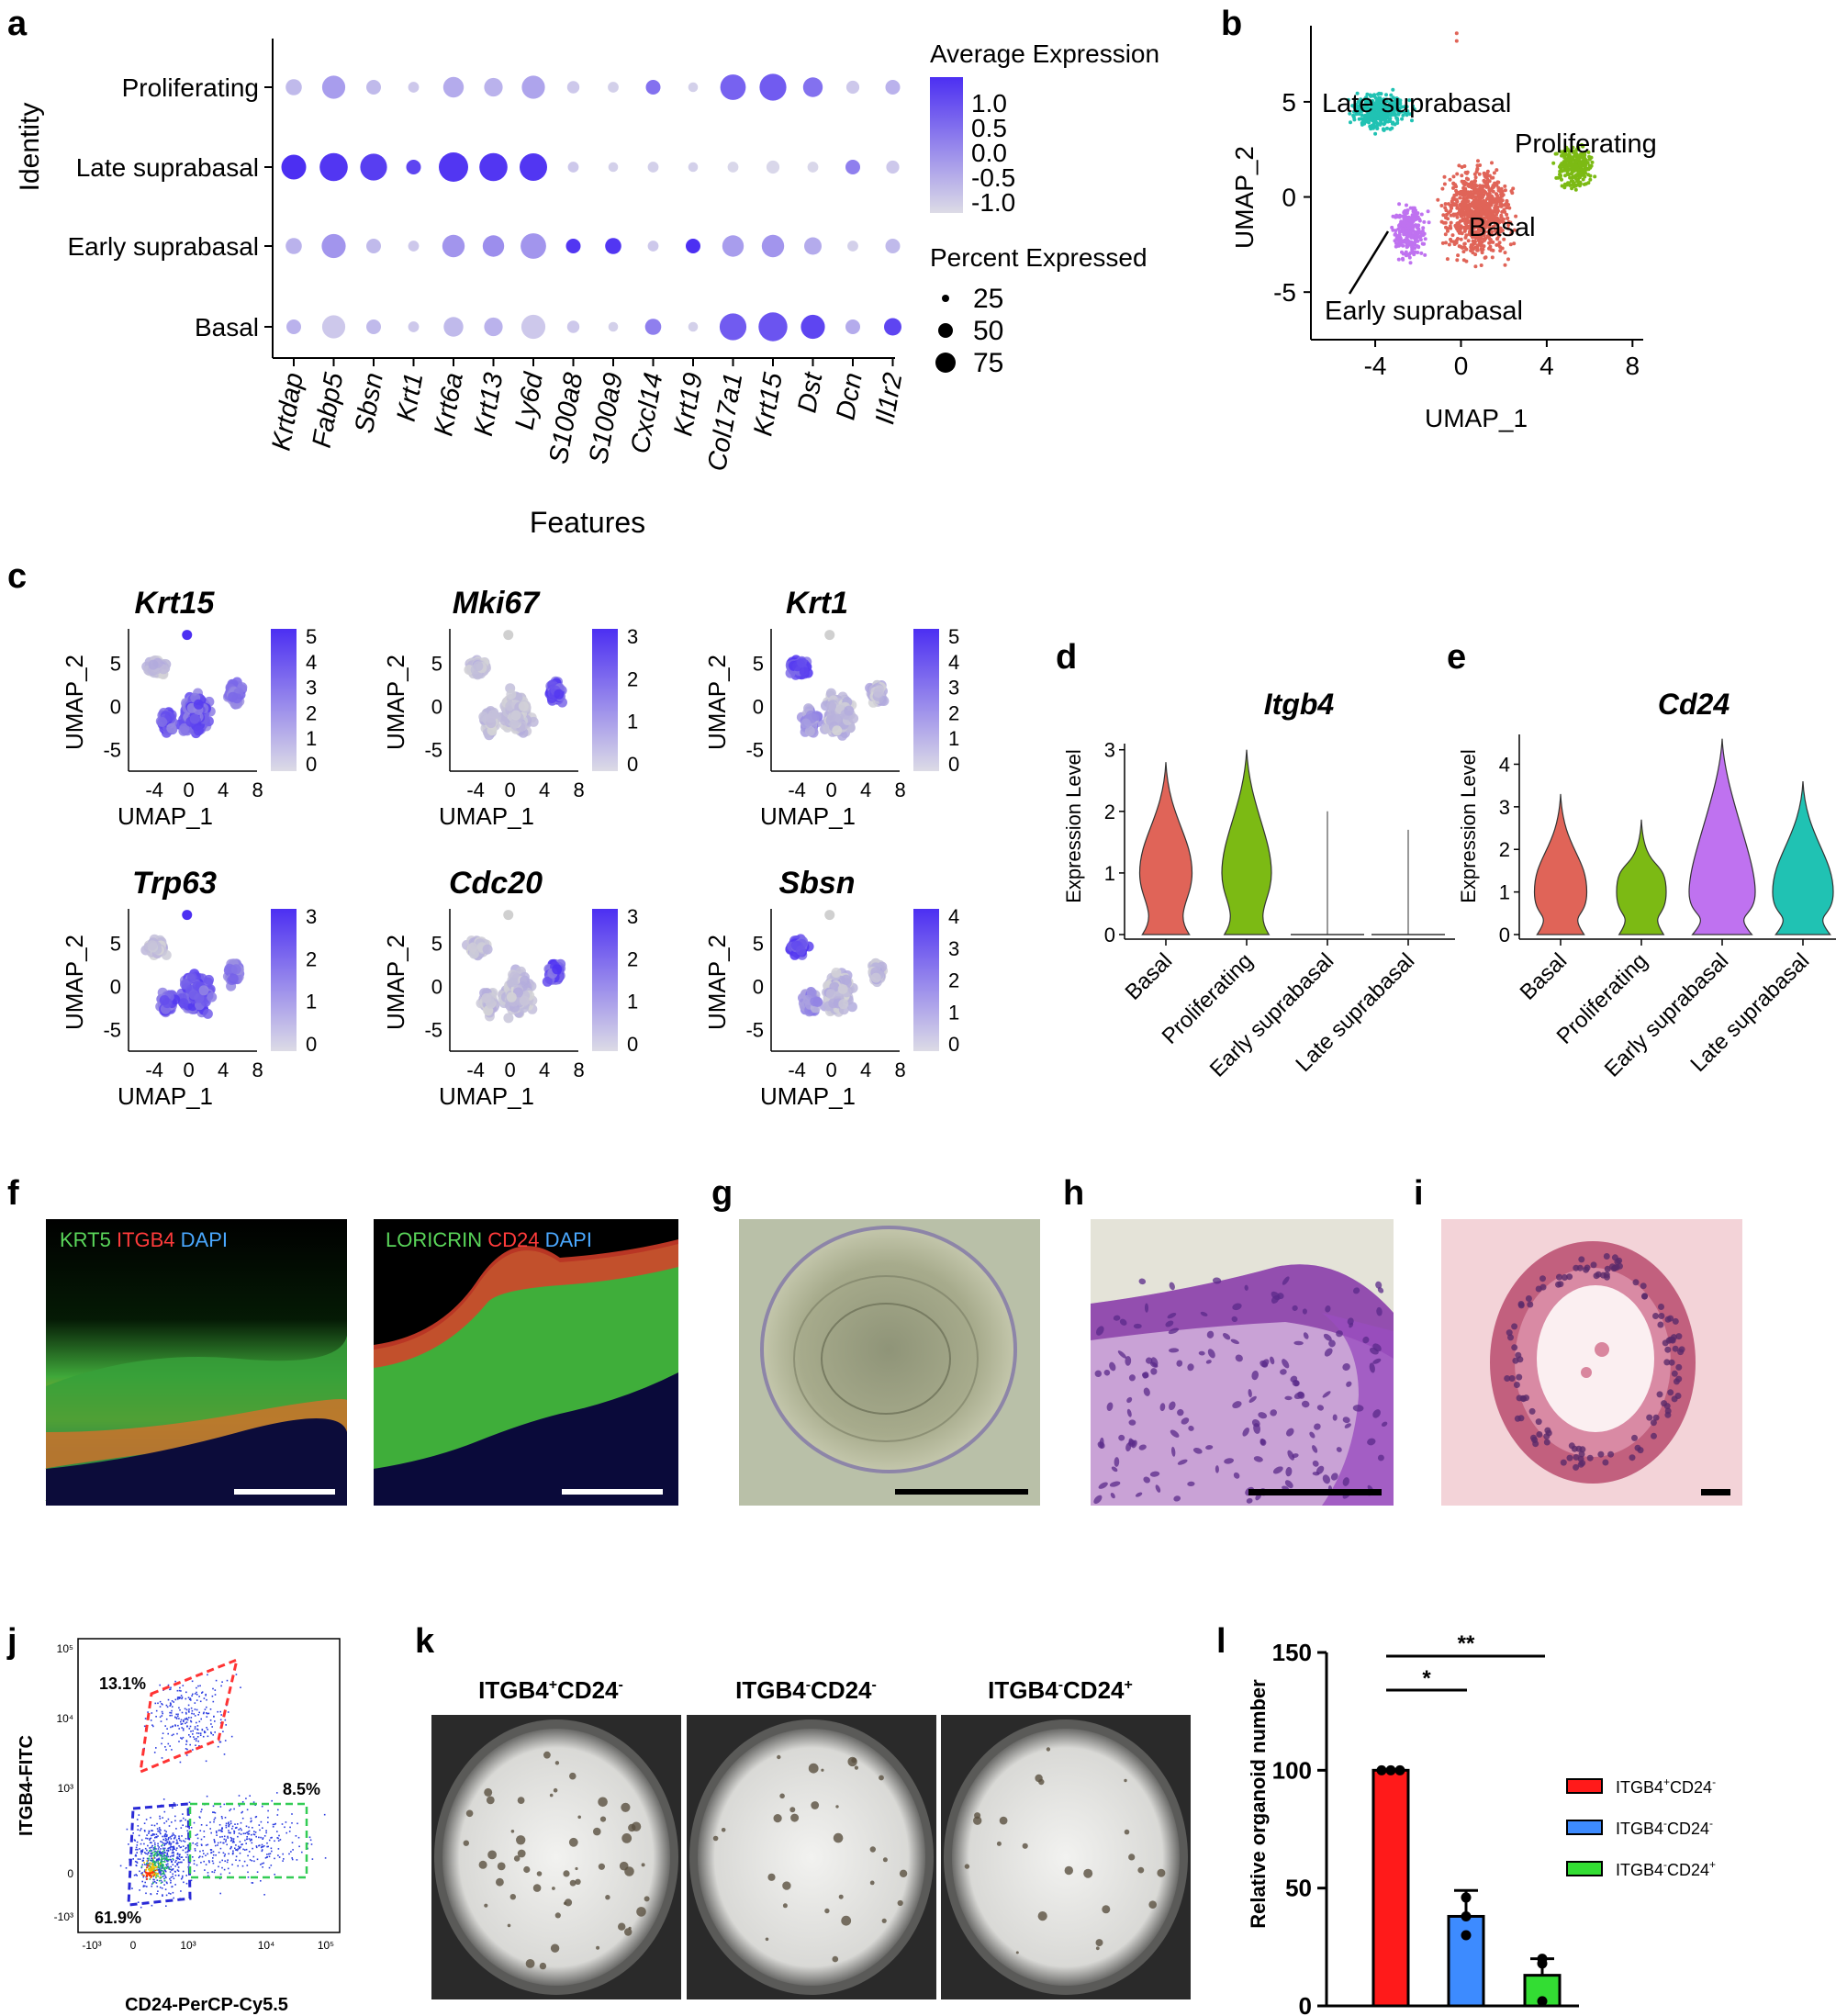  What do you see at coordinates (758, 664) in the screenshot?
I see `feature-y-tick-label: 5` at bounding box center [758, 664].